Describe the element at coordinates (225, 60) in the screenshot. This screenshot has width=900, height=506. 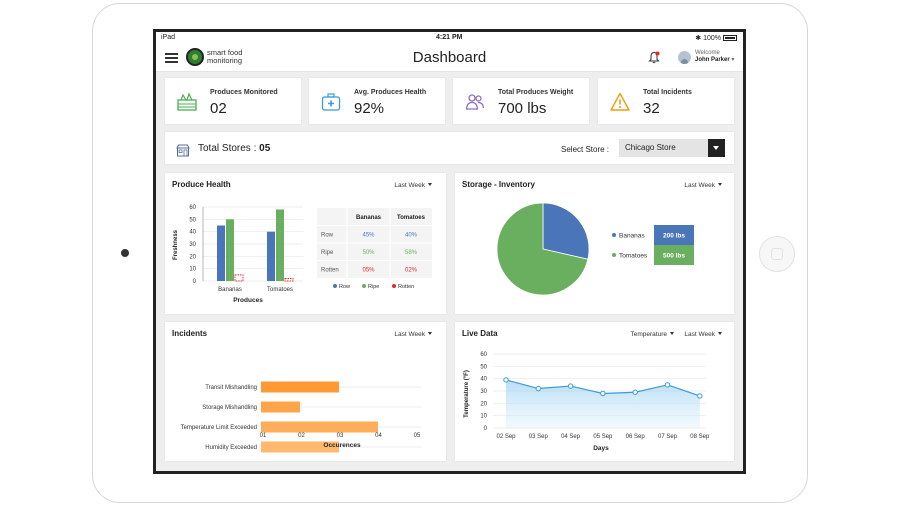
I see `brand-line-2: monitoring` at that location.